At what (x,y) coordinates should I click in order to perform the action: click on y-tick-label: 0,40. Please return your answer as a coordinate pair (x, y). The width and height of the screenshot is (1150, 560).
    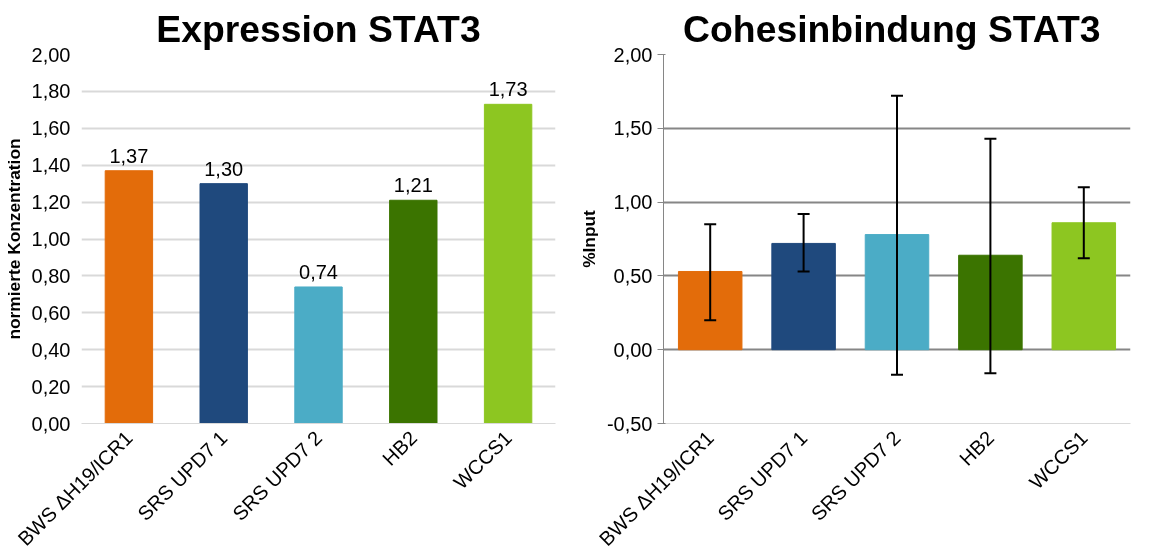
    Looking at the image, I should click on (51, 349).